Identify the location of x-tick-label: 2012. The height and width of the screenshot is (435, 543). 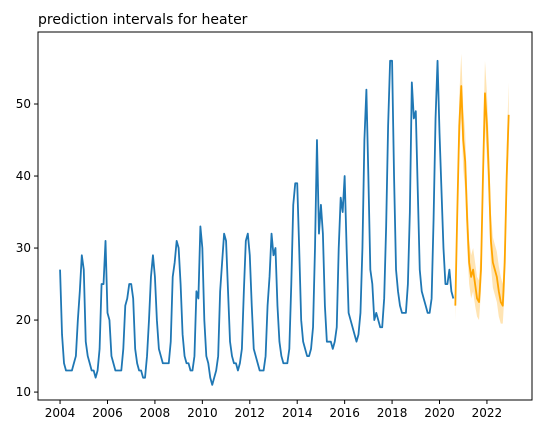
(250, 413).